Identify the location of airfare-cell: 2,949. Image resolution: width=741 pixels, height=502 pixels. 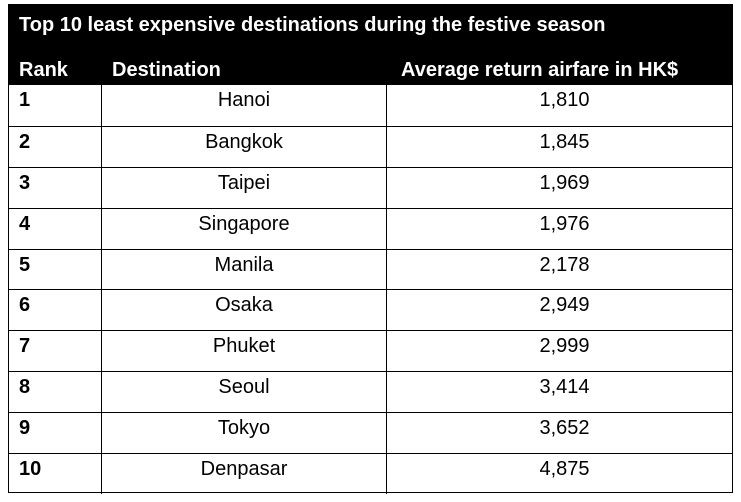
(564, 305).